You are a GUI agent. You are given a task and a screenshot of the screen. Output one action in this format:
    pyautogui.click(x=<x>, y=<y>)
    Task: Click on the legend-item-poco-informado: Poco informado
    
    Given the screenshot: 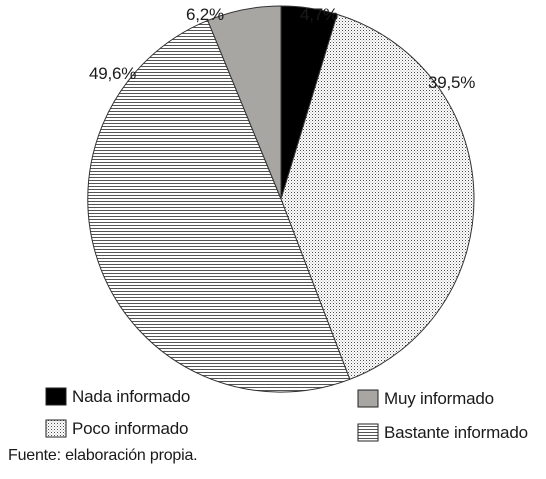 What is the action you would take?
    pyautogui.click(x=116, y=428)
    